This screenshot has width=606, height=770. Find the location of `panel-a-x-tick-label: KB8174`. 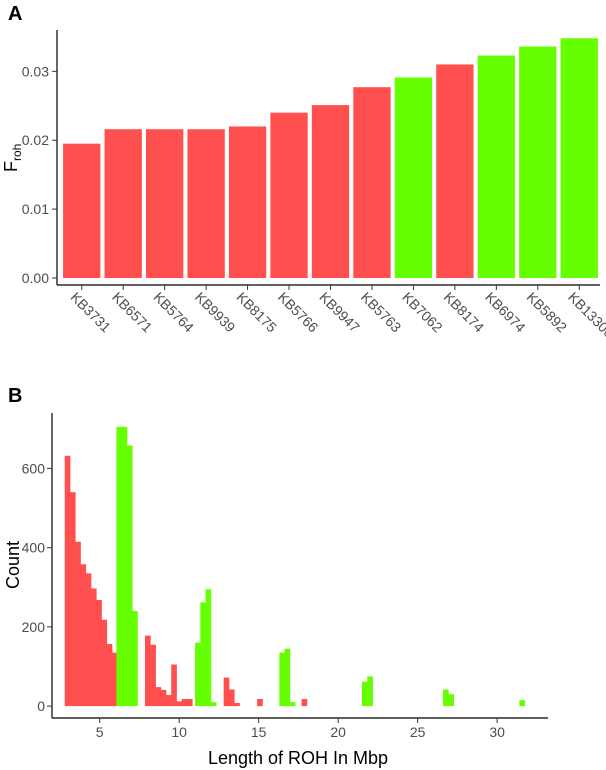

panel-a-x-tick-label: KB8174 is located at coordinates (464, 312).